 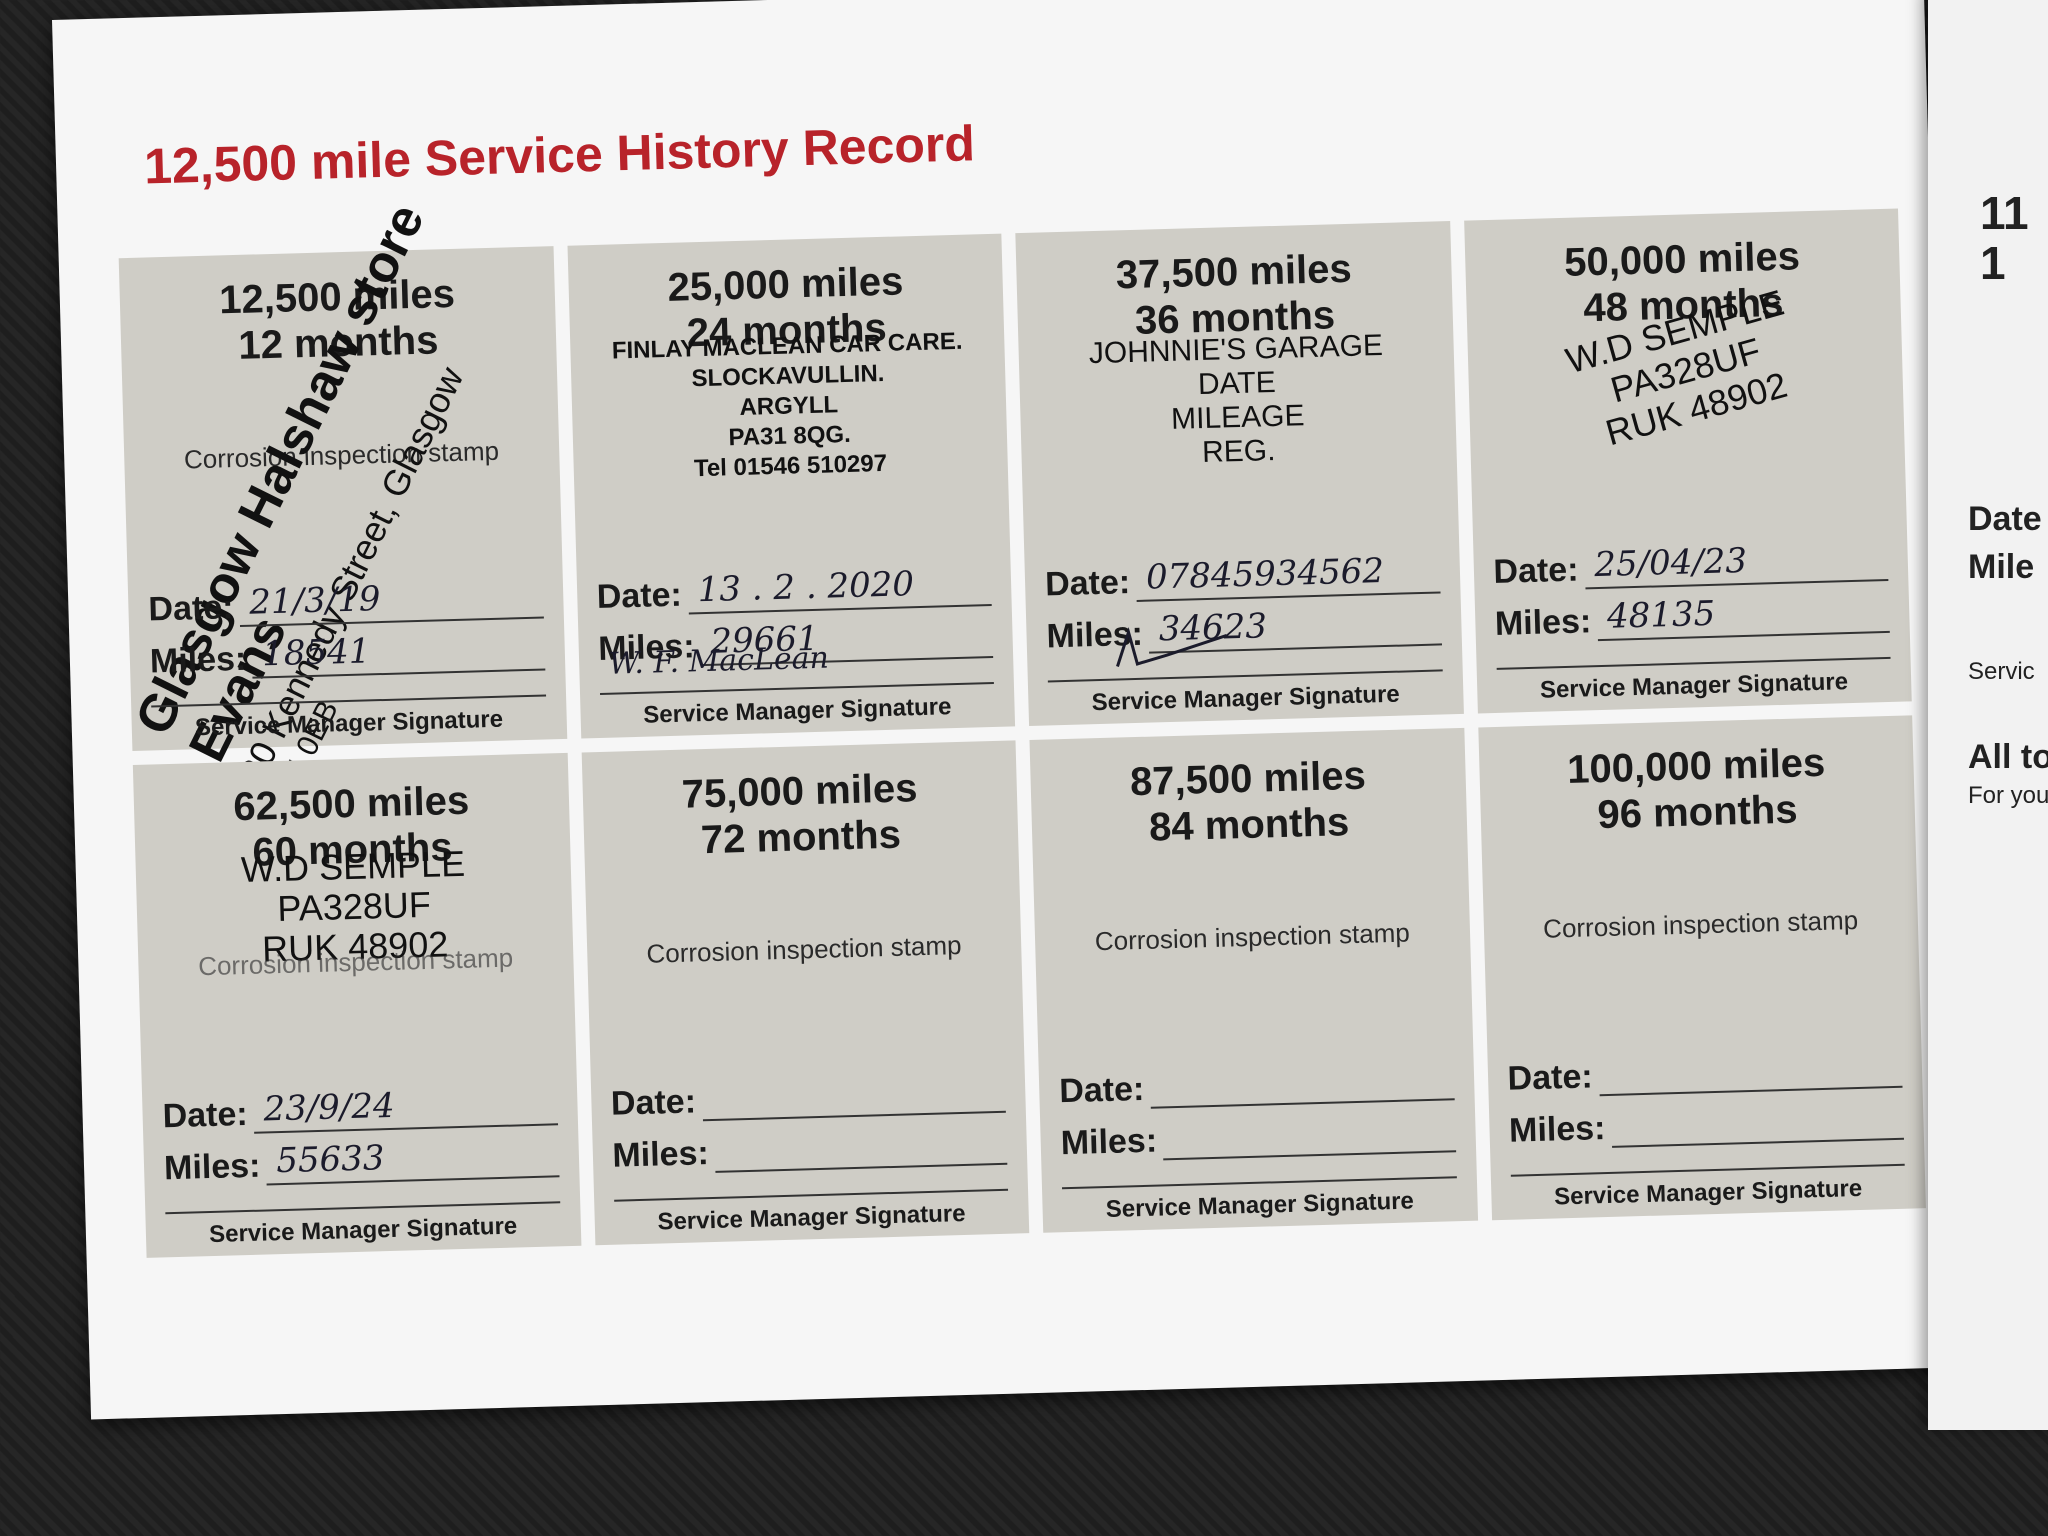 I want to click on date-field: Date: 07845934562, so click(x=1243, y=577).